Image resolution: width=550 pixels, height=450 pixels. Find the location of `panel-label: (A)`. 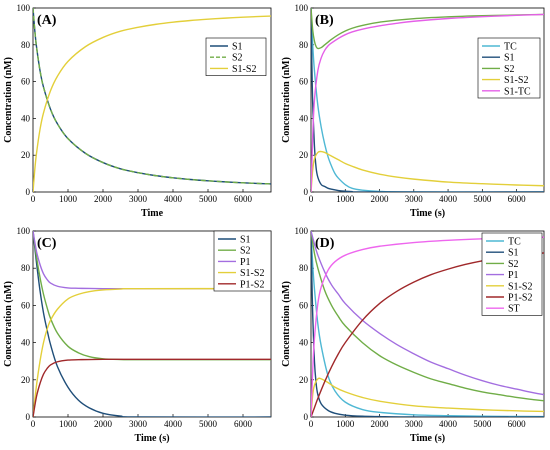

panel-label: (A) is located at coordinates (47, 20).